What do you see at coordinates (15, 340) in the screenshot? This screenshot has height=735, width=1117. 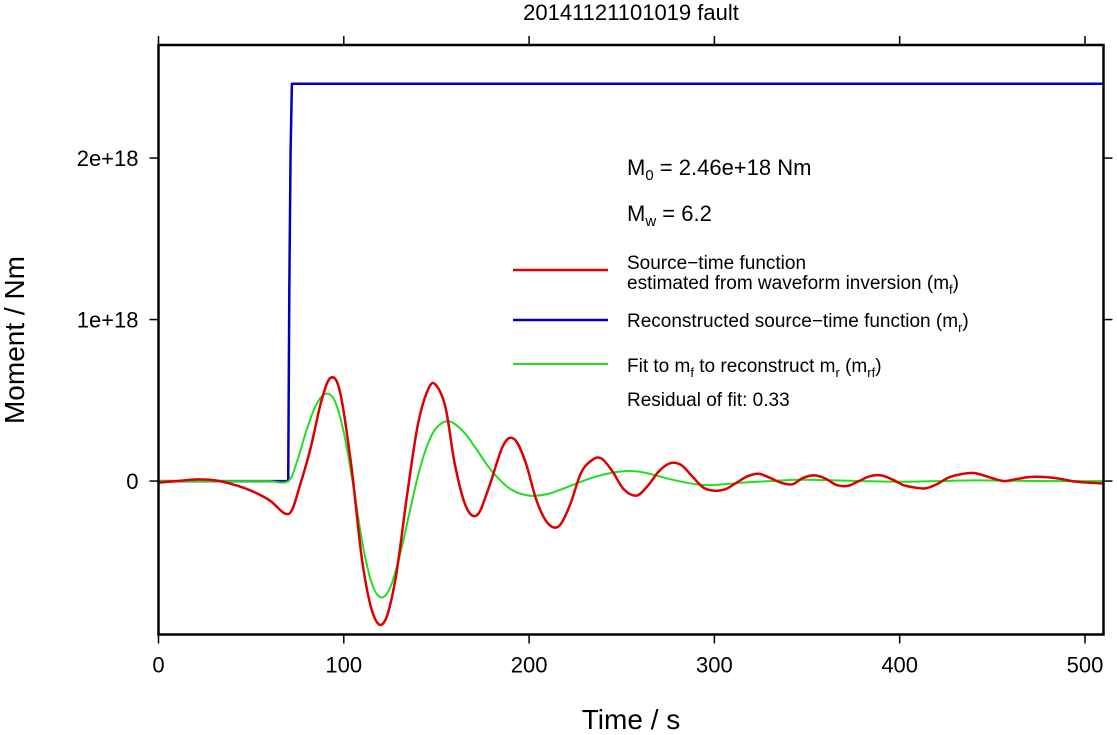 I see `y-axis-label: Moment / Nm` at bounding box center [15, 340].